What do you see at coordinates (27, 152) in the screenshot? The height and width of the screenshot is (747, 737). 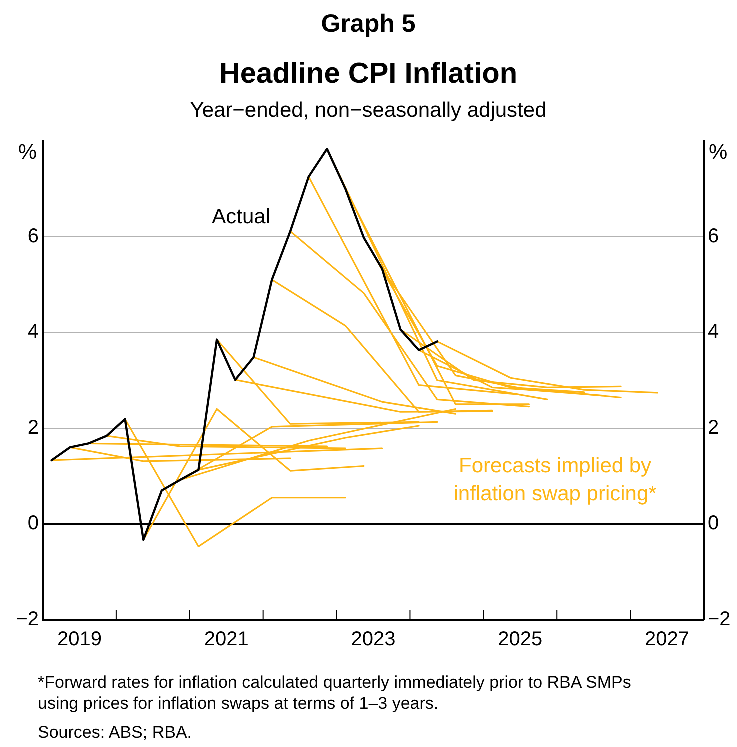 I see `y-axis-title: %` at bounding box center [27, 152].